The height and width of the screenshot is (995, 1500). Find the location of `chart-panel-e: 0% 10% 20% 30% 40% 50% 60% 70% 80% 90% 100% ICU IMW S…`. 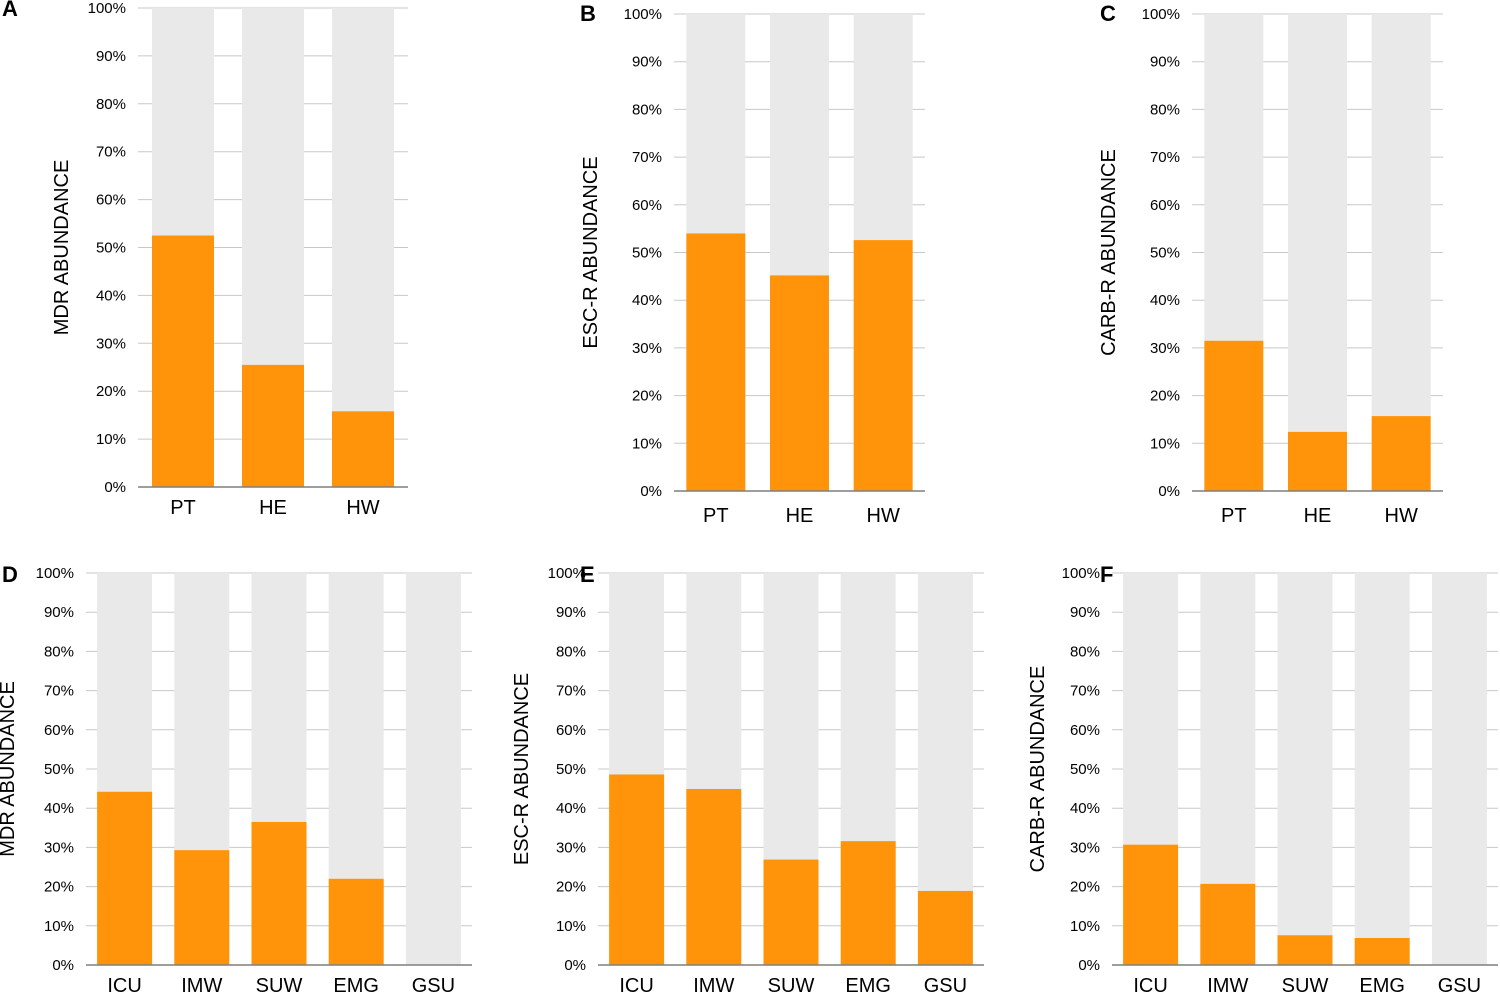

chart-panel-e: 0% 10% 20% 30% 40% 50% 60% 70% 80% 90% 100% ICU IMW S… is located at coordinates (747, 778).